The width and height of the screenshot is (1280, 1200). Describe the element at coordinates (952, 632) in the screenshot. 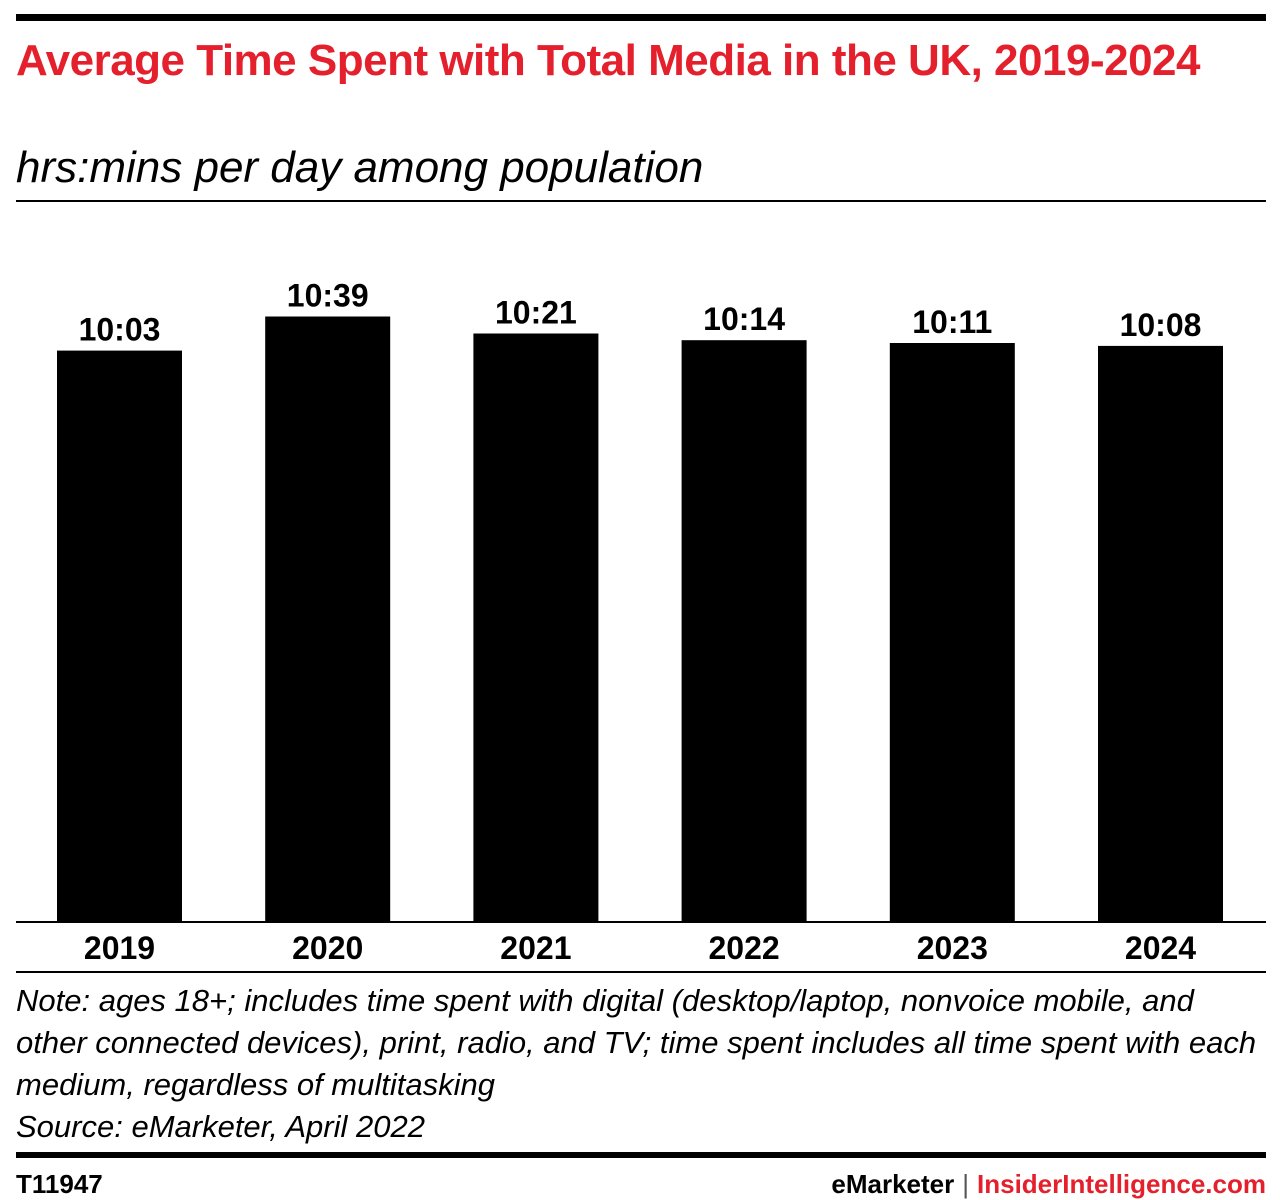

I see `bar-2023` at that location.